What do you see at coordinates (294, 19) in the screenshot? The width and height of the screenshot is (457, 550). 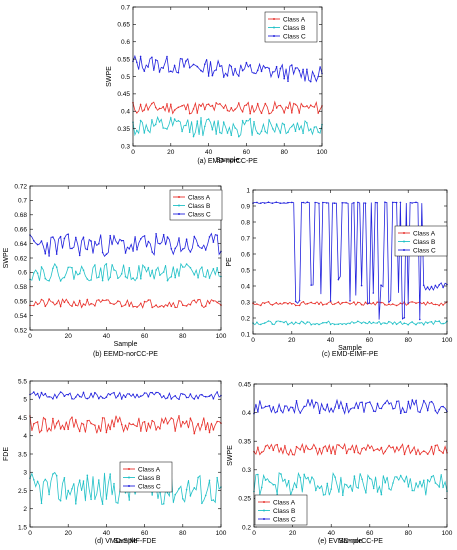 I see `legend-entry: Class A` at bounding box center [294, 19].